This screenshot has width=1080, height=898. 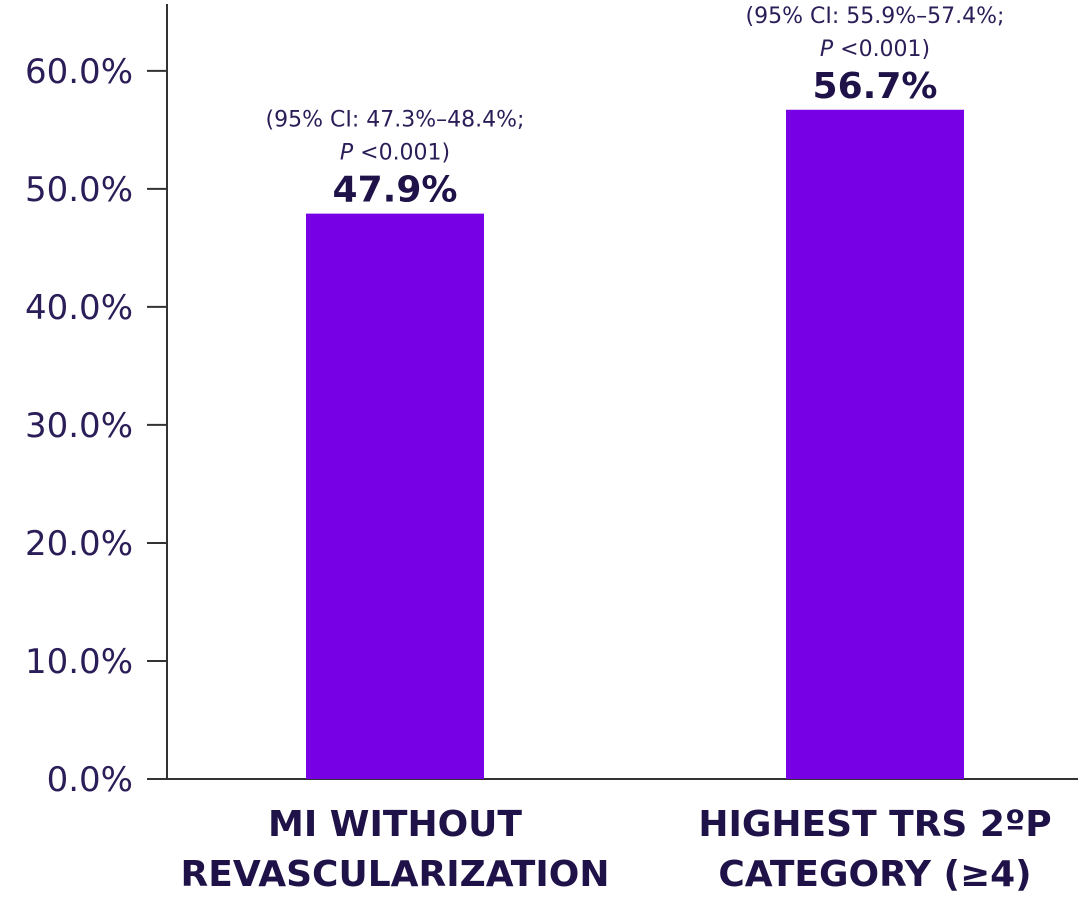 I want to click on y-tick-label: 30.0%, so click(x=79, y=426).